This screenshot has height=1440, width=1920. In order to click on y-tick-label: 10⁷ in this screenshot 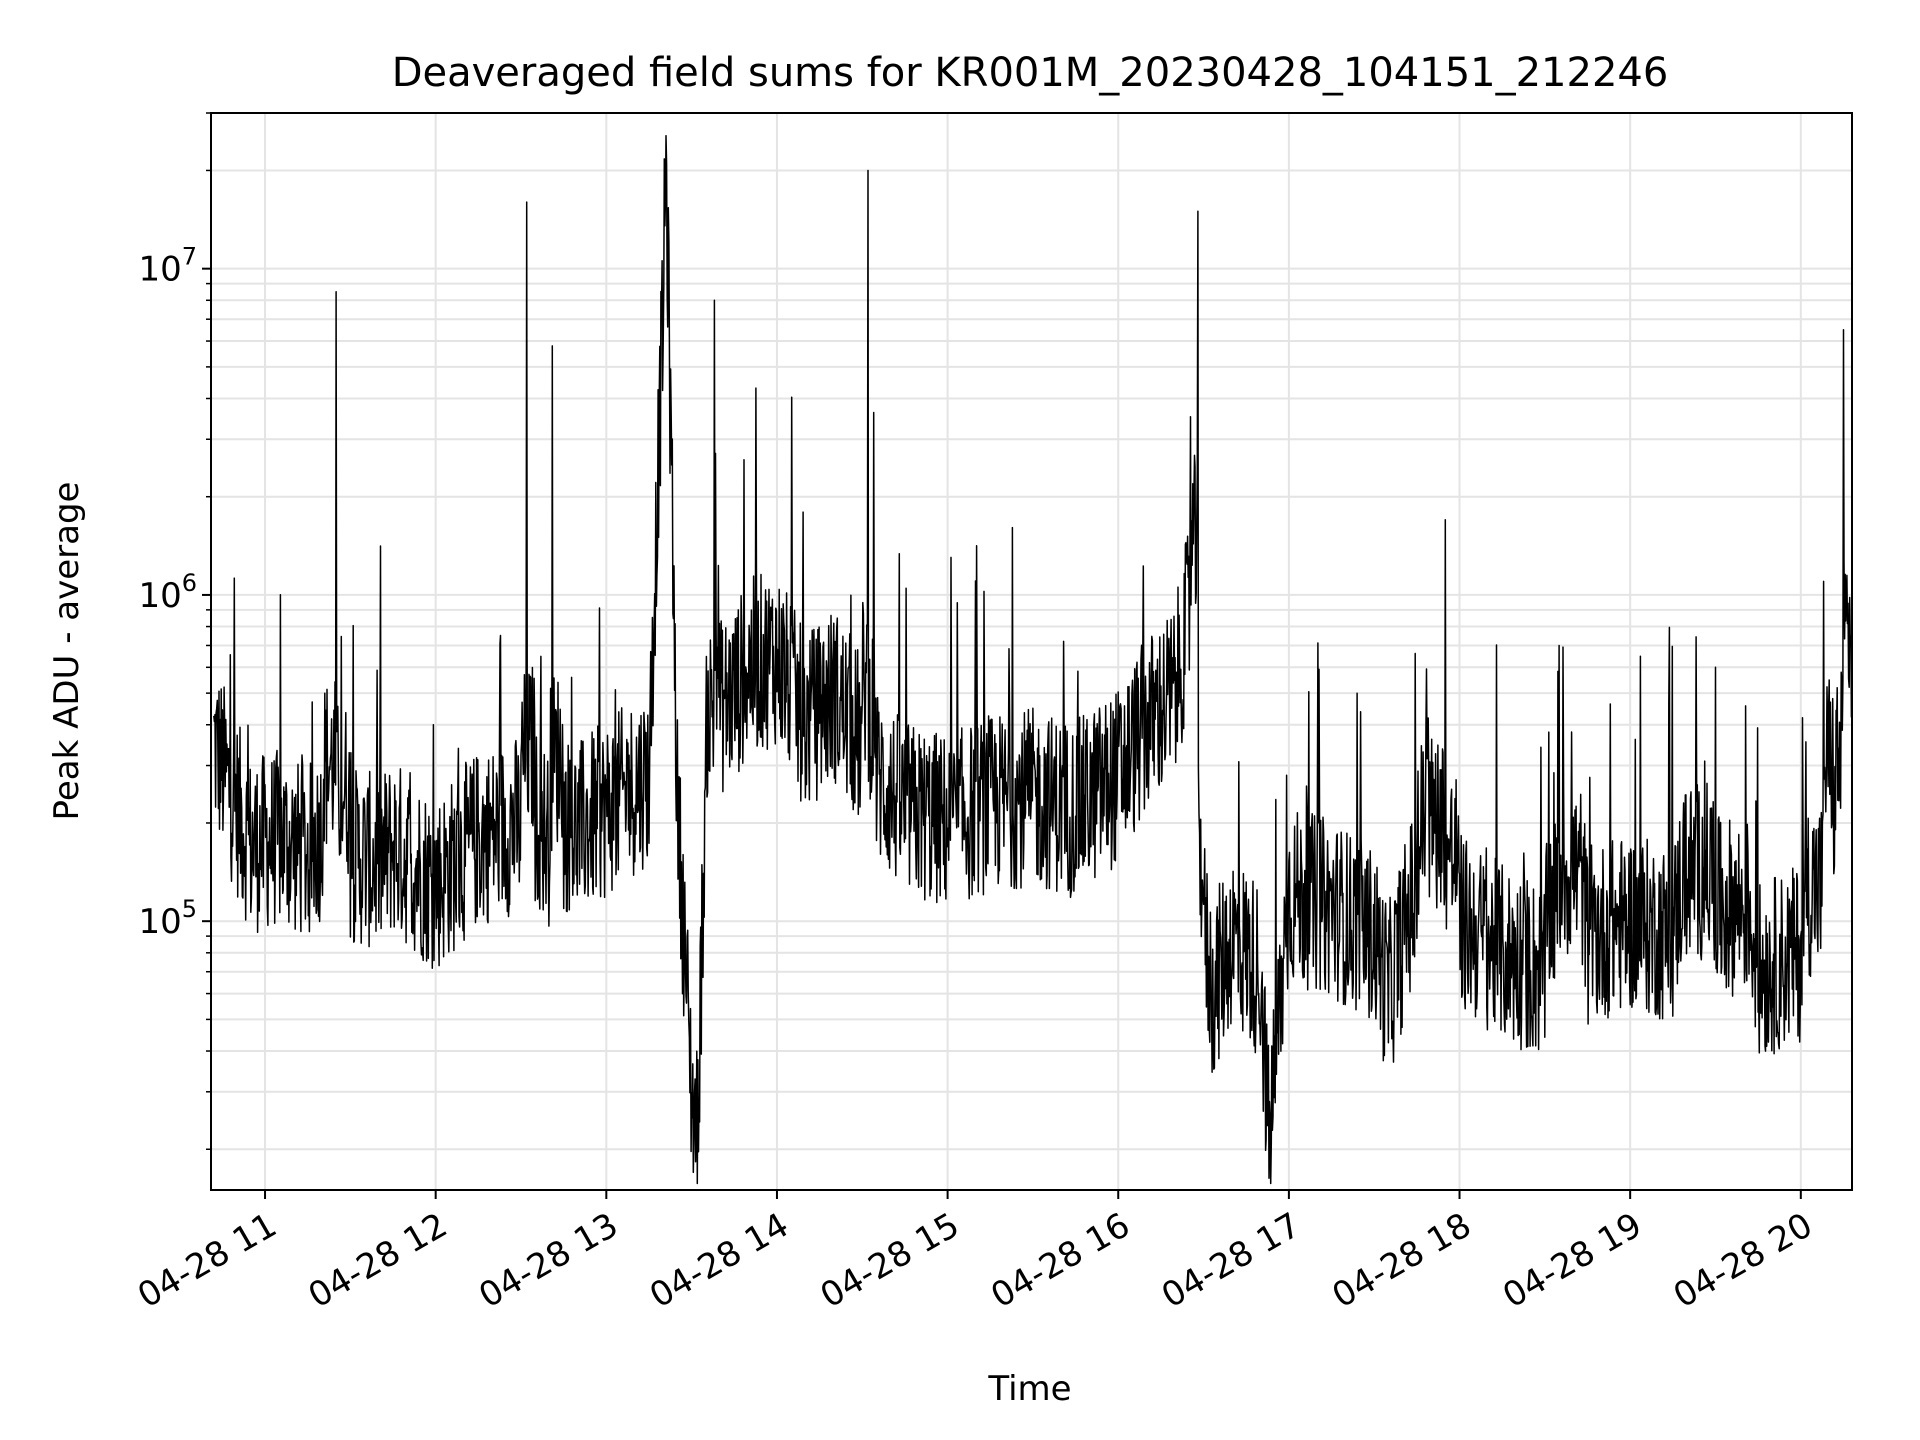, I will do `click(167, 266)`.